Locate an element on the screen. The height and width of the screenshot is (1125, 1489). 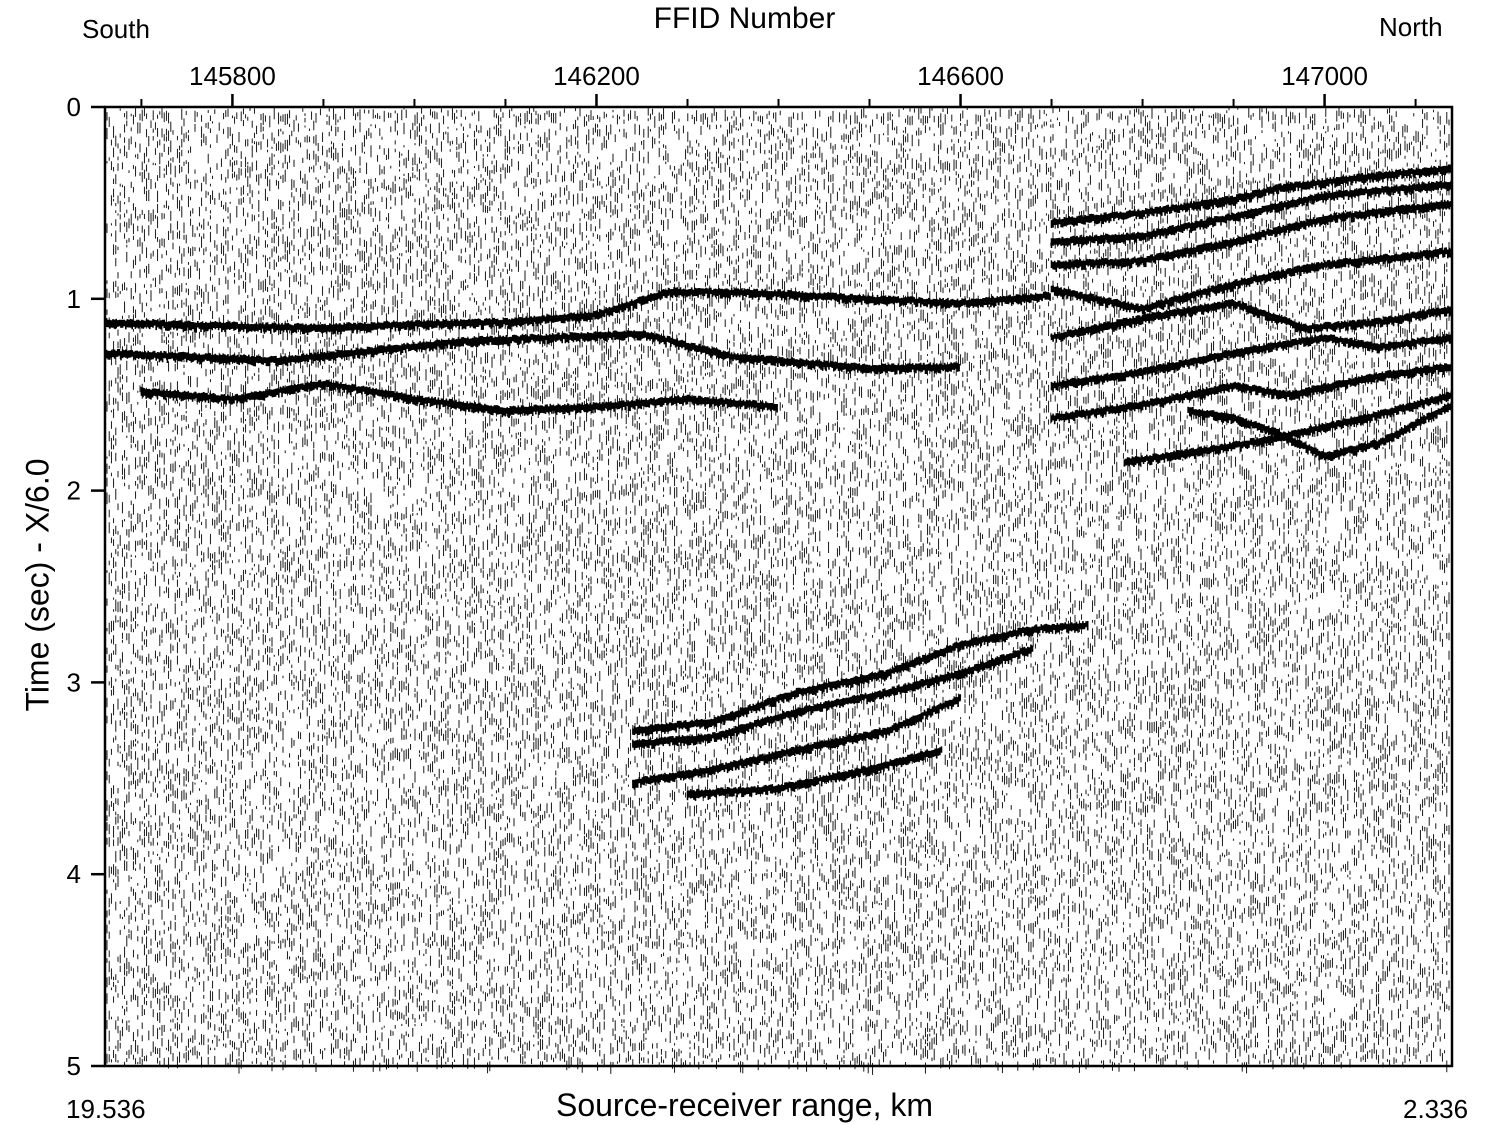
top-tick-label-146200: 146200 is located at coordinates (596, 76).